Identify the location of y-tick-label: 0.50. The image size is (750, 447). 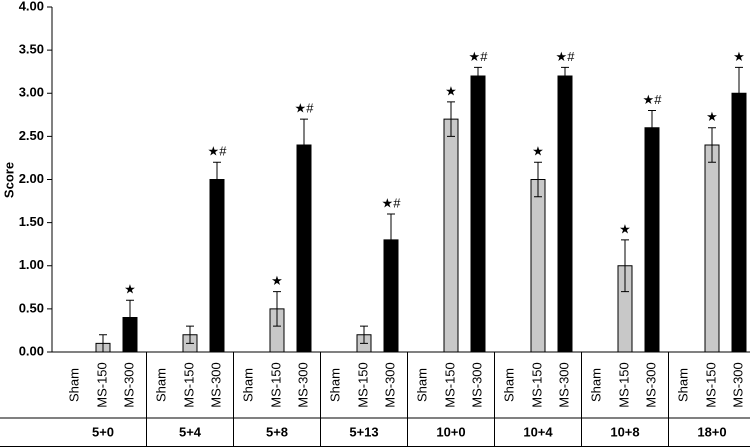
(31, 307).